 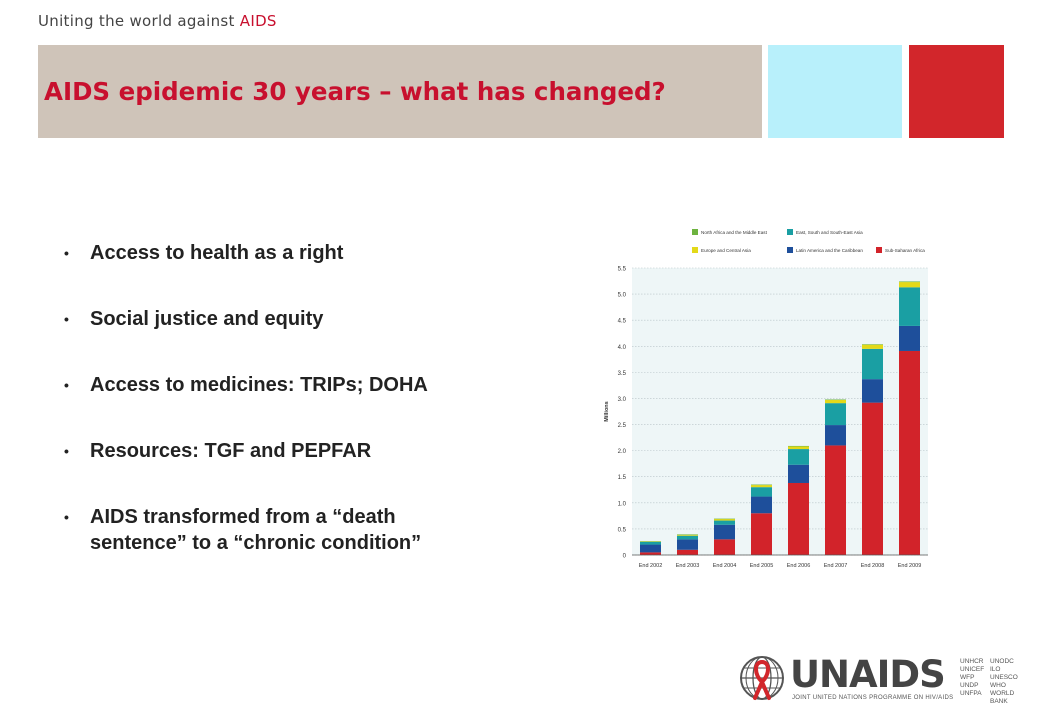 What do you see at coordinates (622, 400) in the screenshot?
I see `y-tick-label: 3.0` at bounding box center [622, 400].